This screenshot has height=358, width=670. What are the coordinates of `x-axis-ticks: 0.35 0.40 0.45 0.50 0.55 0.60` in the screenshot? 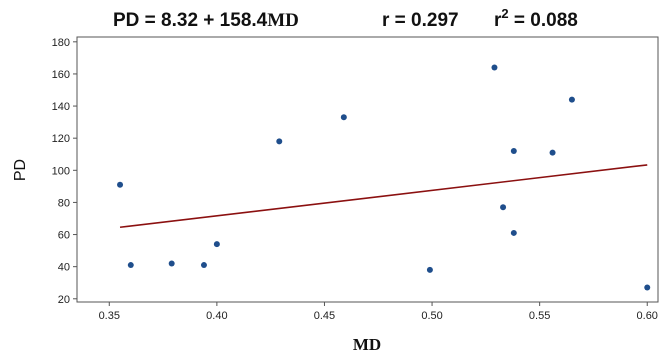 It's located at (378, 312).